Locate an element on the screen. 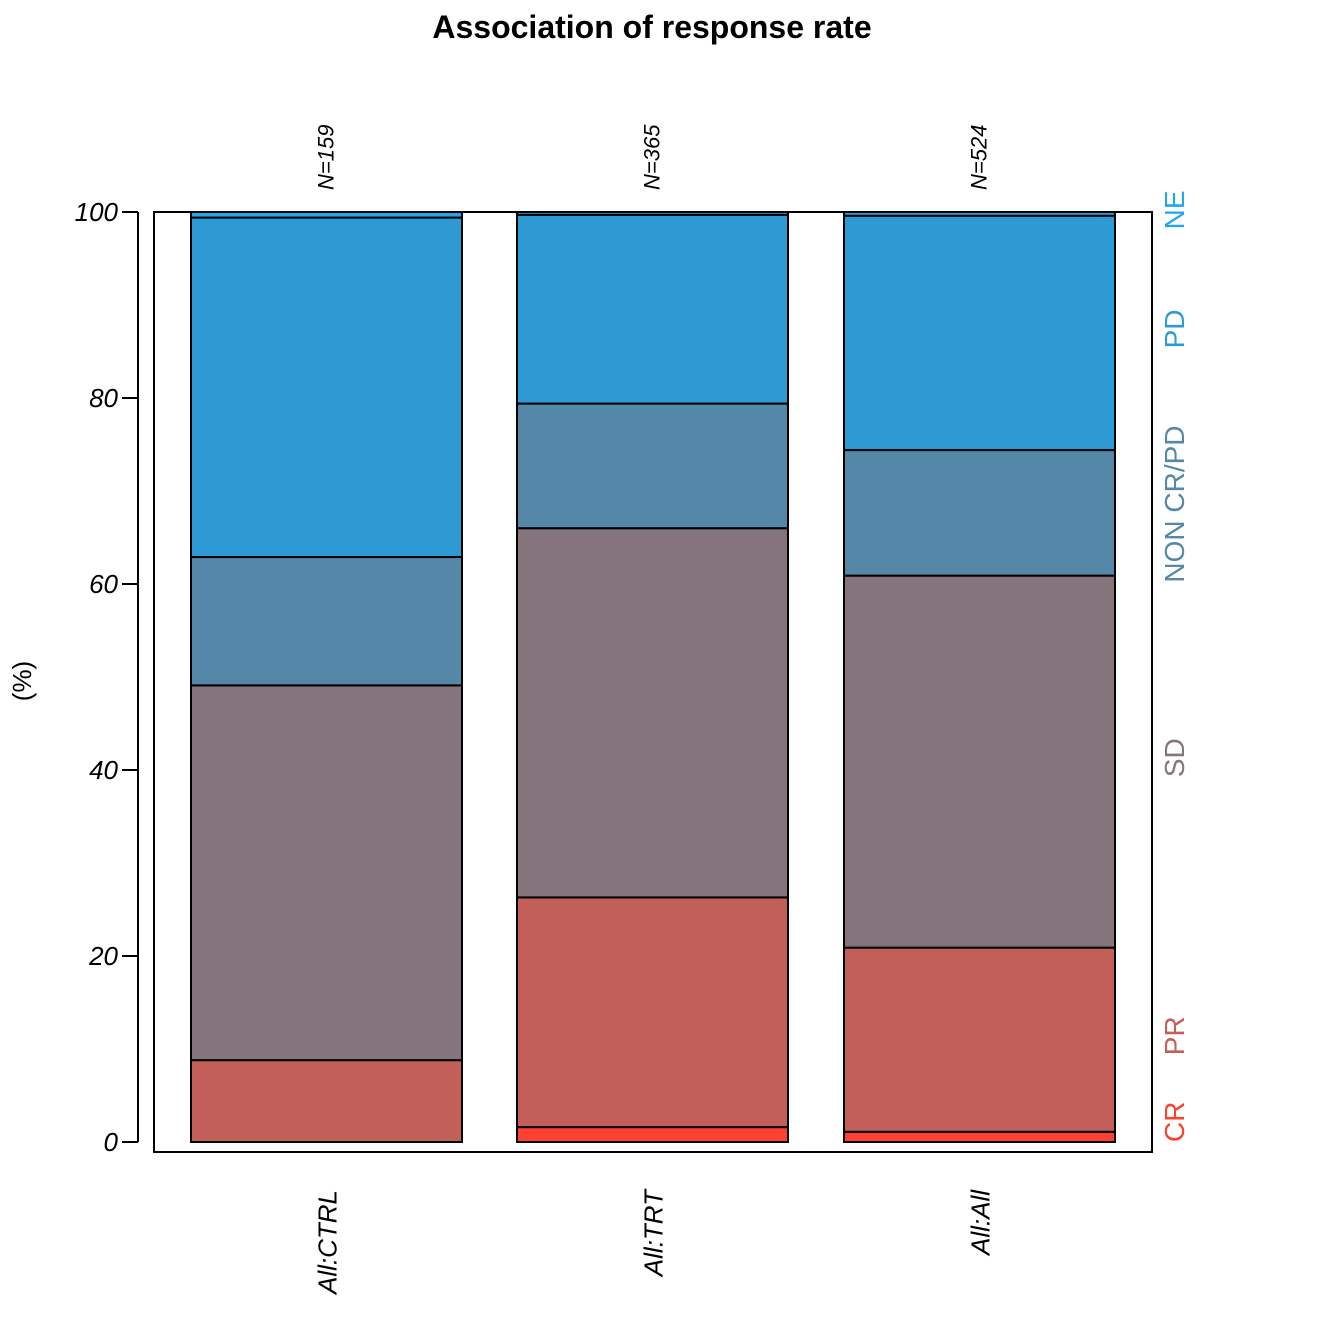 The image size is (1344, 1344). bar-segment-all-all-non-cr-pd is located at coordinates (979, 513).